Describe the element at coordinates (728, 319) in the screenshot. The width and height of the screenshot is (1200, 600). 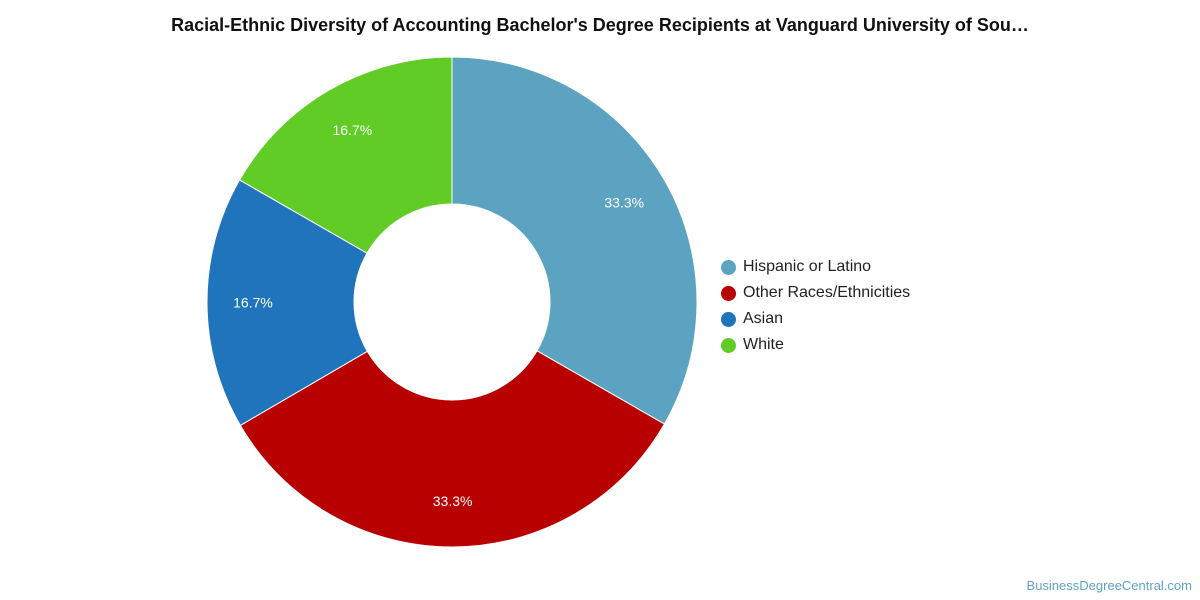
I see `legend-swatch-asian` at that location.